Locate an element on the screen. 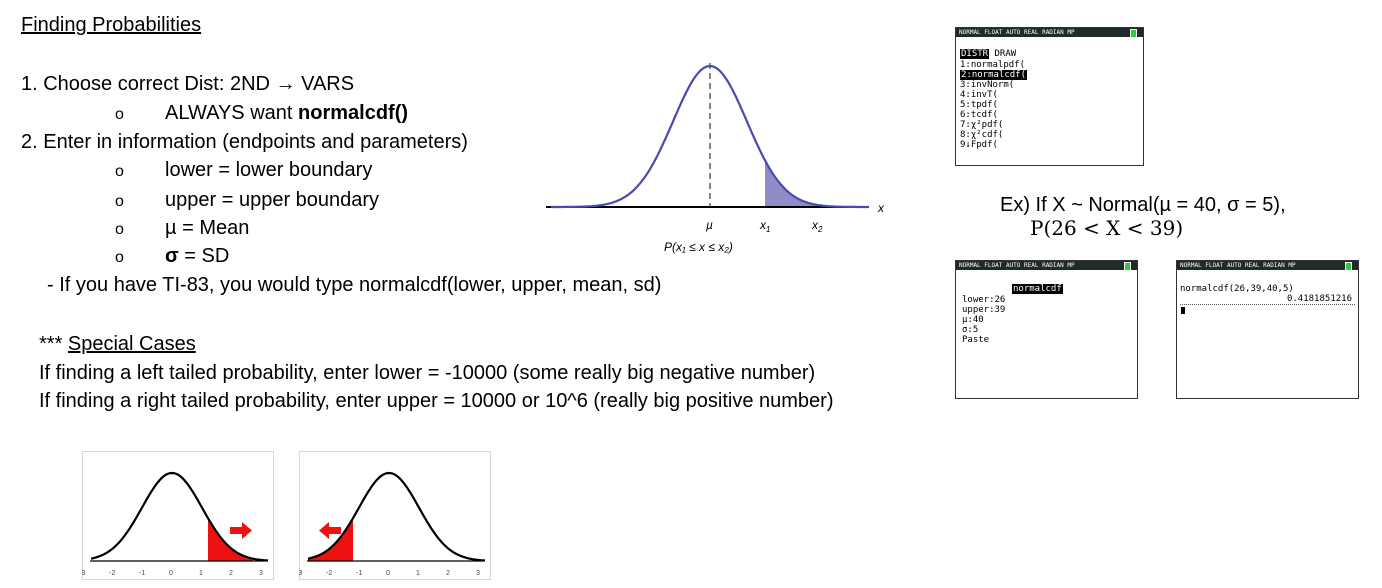 This screenshot has height=588, width=1382. calc-input-fields: lower:26 upper:39 µ:40 σ:5 Paste is located at coordinates (983, 320).